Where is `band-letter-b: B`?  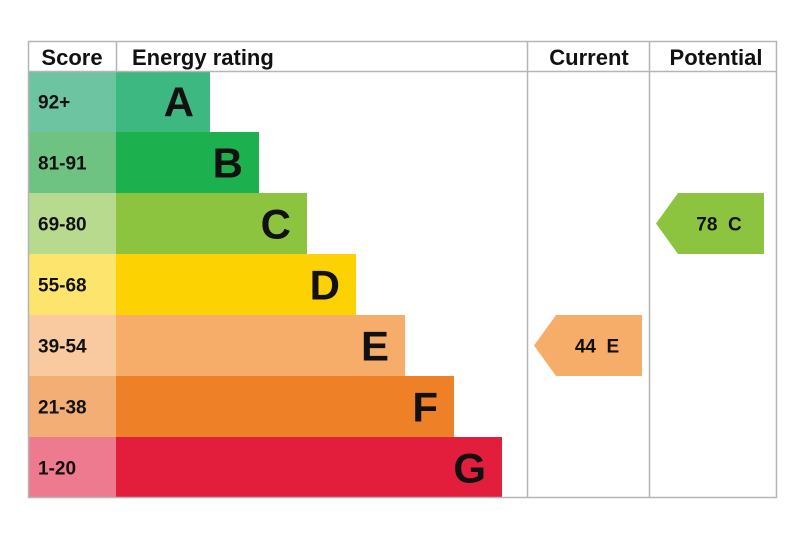
band-letter-b: B is located at coordinates (228, 163).